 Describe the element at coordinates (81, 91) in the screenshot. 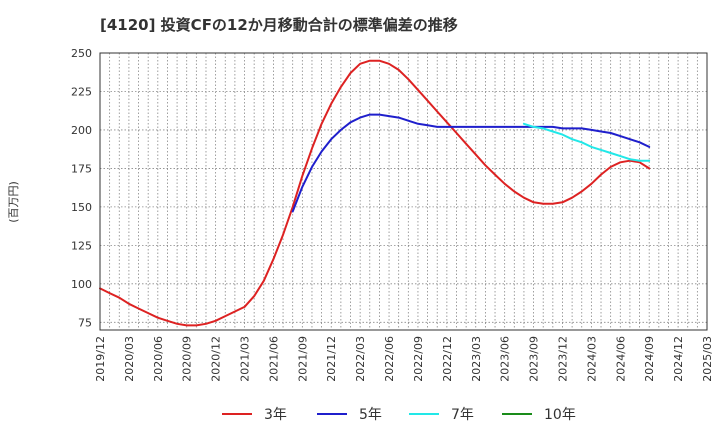

I see `y-tick-label: 225` at that location.